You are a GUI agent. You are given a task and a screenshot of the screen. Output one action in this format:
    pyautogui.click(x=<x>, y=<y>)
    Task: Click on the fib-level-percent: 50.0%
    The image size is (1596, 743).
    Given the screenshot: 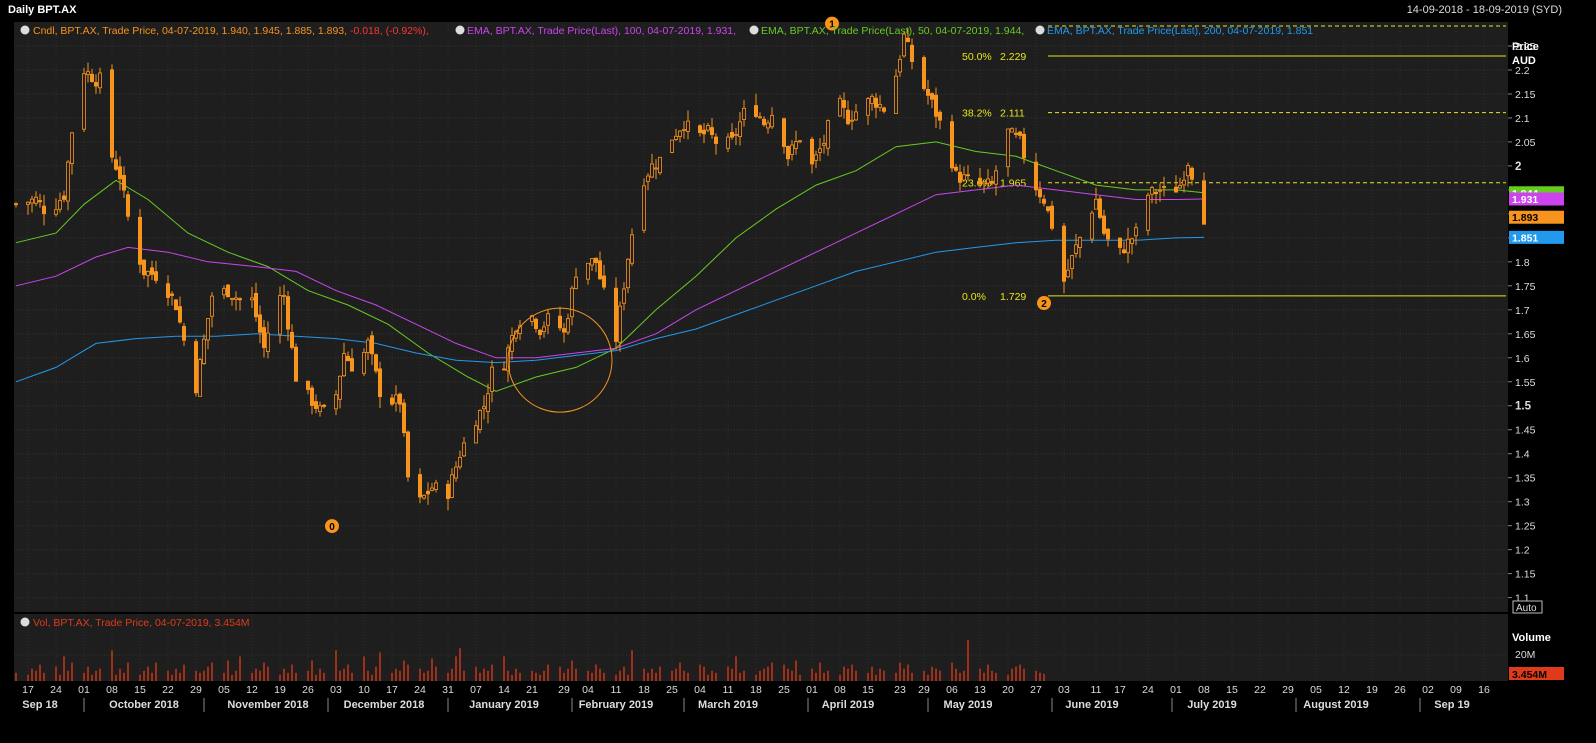 What is the action you would take?
    pyautogui.click(x=977, y=57)
    